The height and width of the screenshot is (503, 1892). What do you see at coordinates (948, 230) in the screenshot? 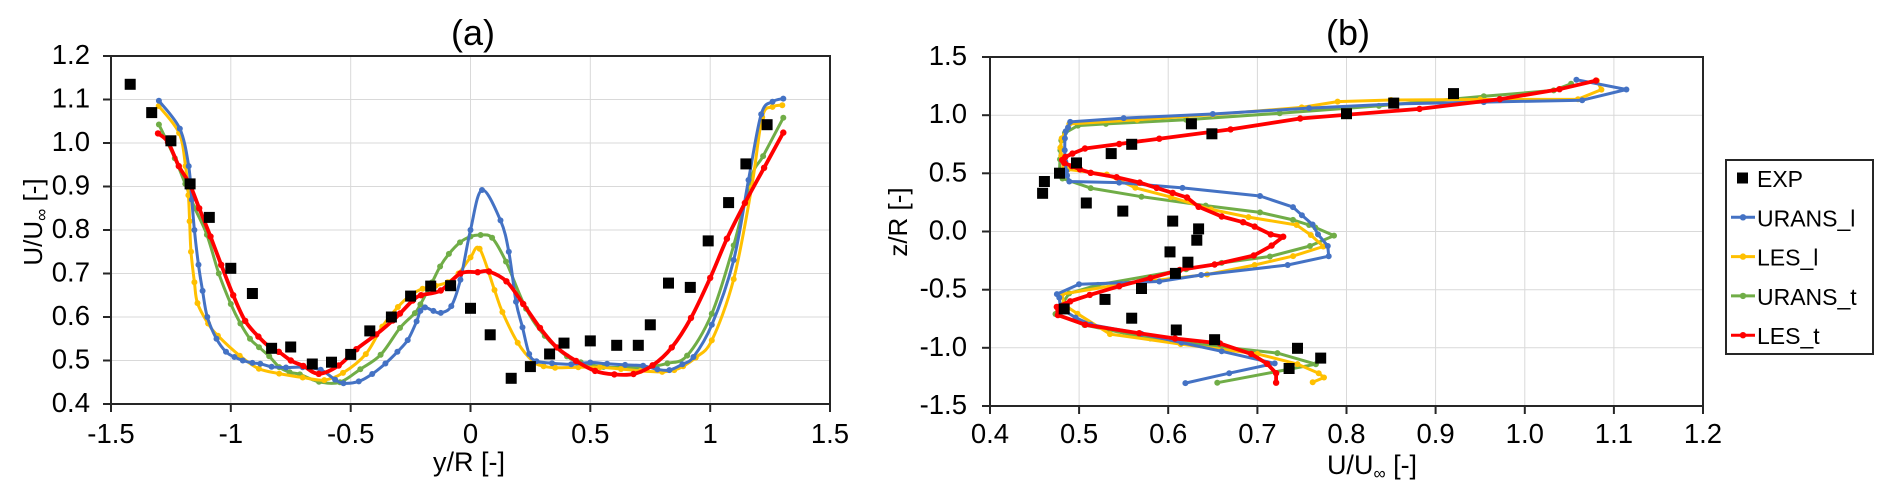
I see `svg-text: 0.0` at bounding box center [948, 230].